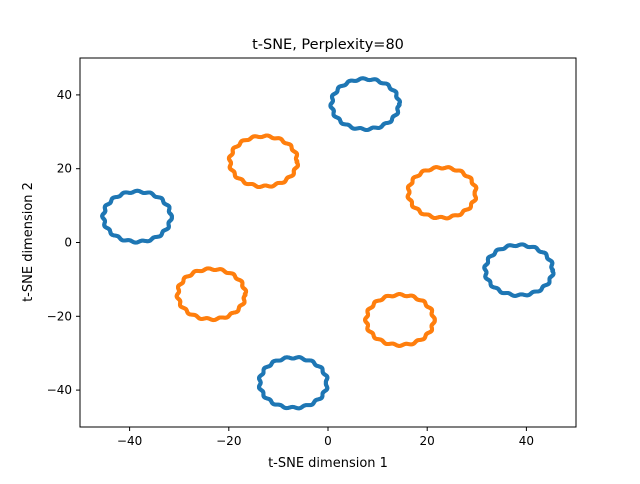 This screenshot has width=640, height=484. Describe the element at coordinates (328, 45) in the screenshot. I see `chart-title: t-SNE, Perplexity=80` at that location.